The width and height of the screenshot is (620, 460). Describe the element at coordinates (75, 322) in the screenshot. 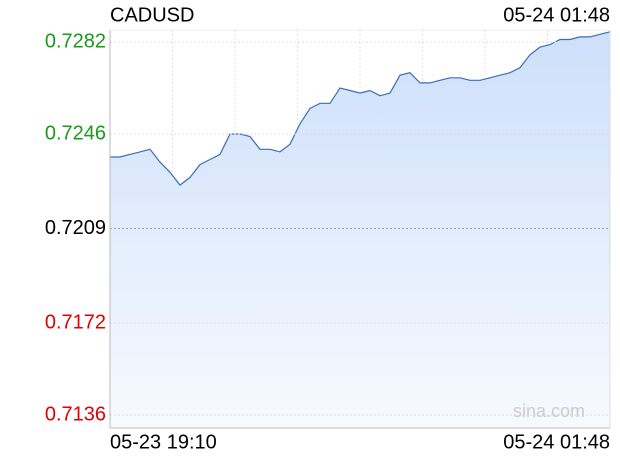

I see `y-tick-label: 0.7172` at that location.